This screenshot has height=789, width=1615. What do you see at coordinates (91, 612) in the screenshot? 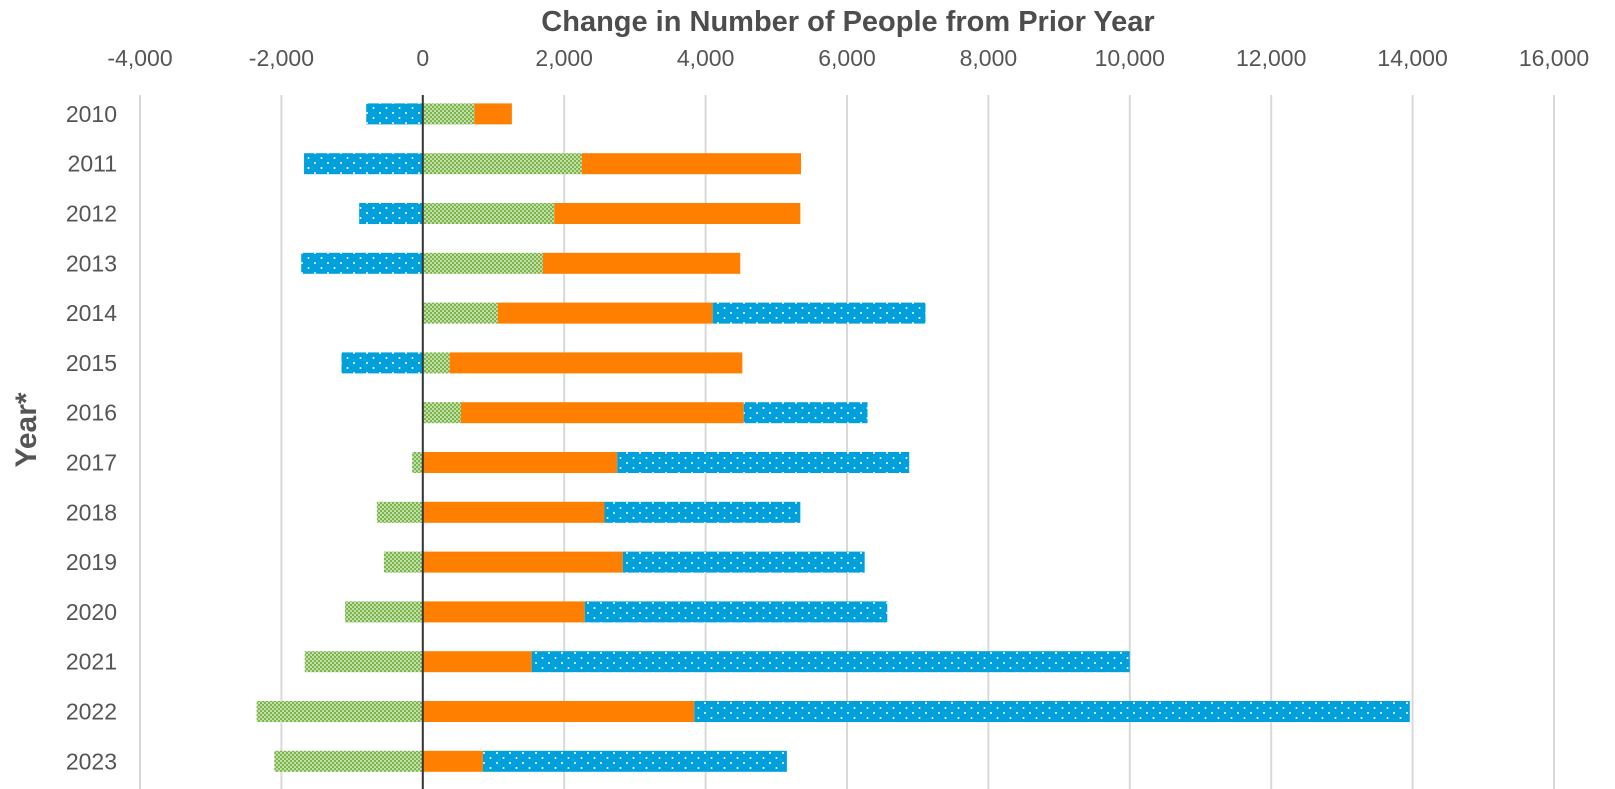
I see `y-tick-label: 2020` at bounding box center [91, 612].